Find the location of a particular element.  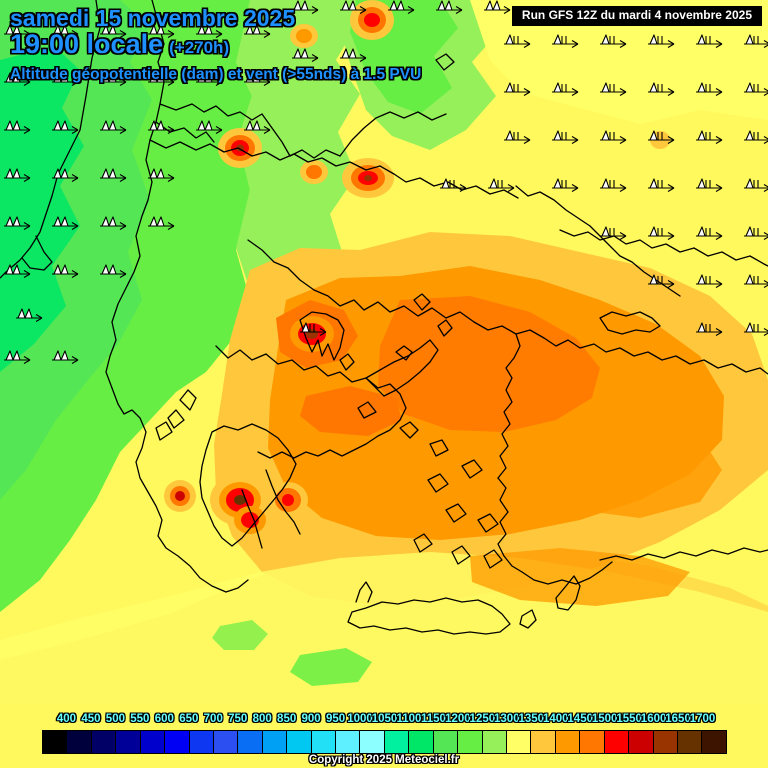

color-scale-tick: 1550 is located at coordinates (629, 719).